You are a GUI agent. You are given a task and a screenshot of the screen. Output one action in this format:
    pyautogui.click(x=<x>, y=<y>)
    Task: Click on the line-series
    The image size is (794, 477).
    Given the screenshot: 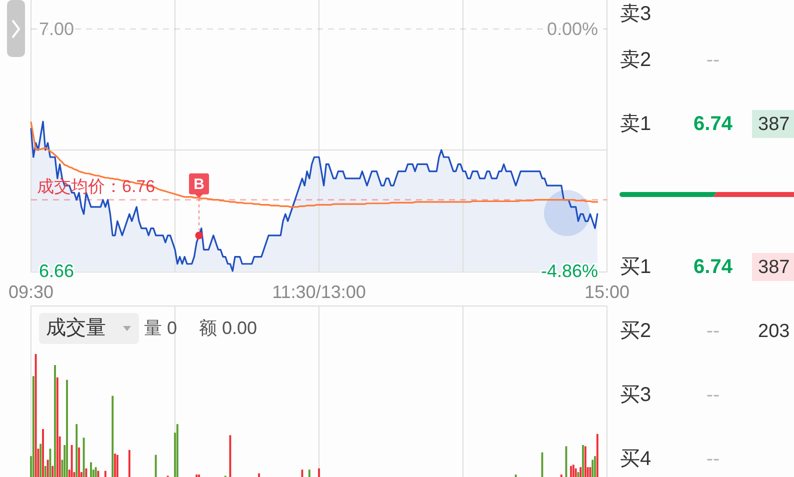 What is the action you would take?
    pyautogui.click(x=314, y=164)
    